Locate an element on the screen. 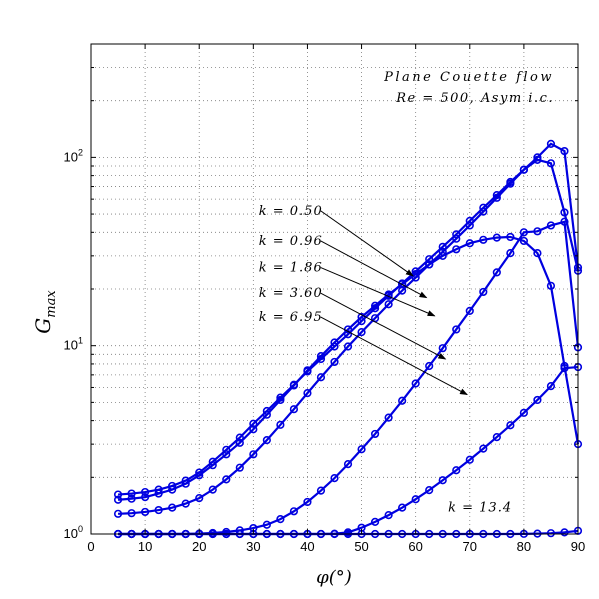 The height and width of the screenshot is (599, 599). y-tick-exponent: 1 is located at coordinates (80, 341).